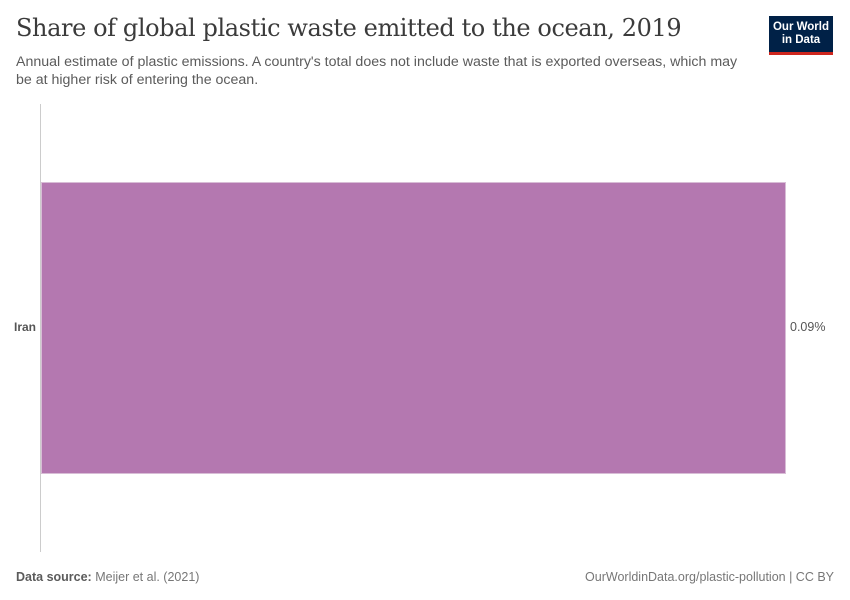 This screenshot has height=600, width=850. I want to click on y-axis-line, so click(40, 328).